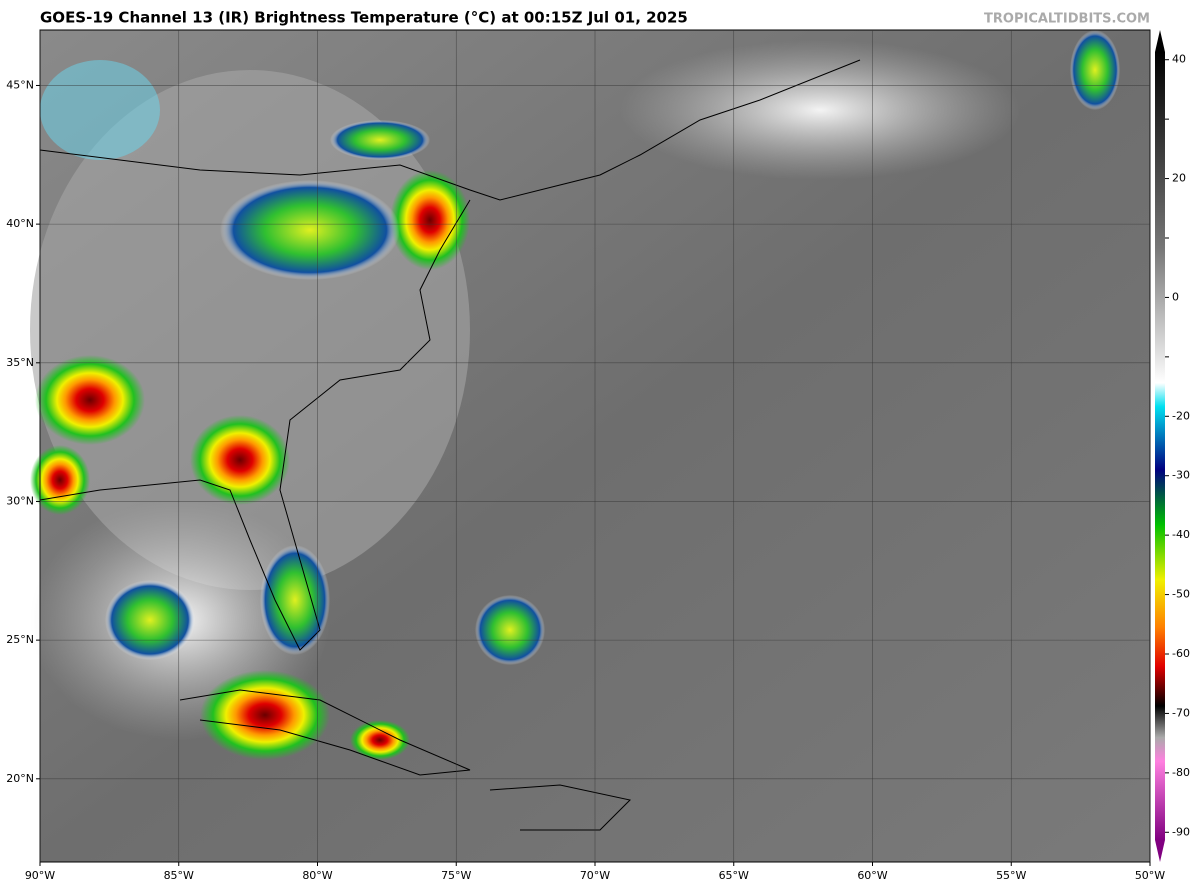  What do you see at coordinates (20, 362) in the screenshot?
I see `lat-label: 35°N` at bounding box center [20, 362].